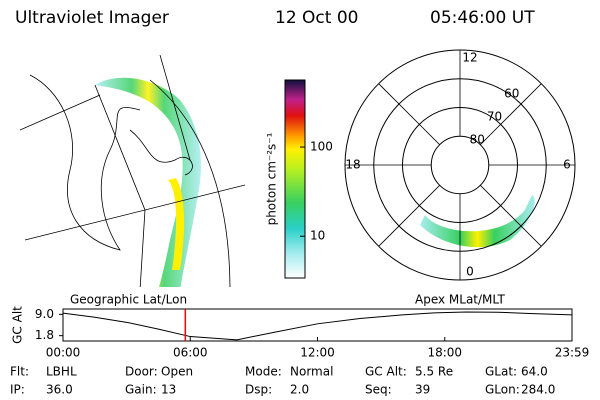  Describe the element at coordinates (572, 353) in the screenshot. I see `x-tick-label: 23:59` at that location.